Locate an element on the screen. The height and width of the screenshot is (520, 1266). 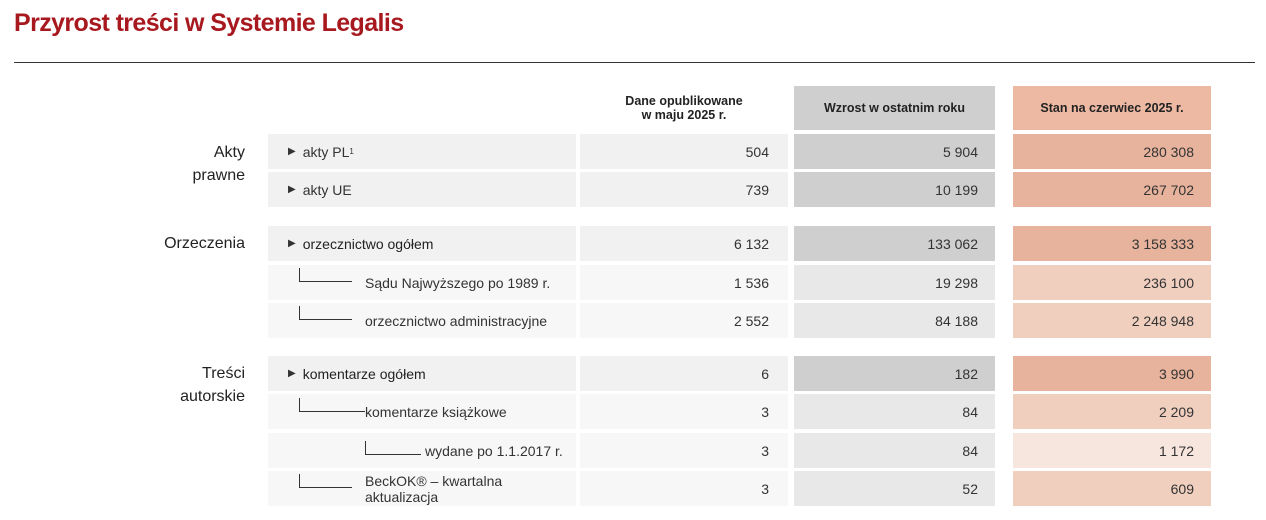
cell-growth: 10 199 is located at coordinates (894, 189).